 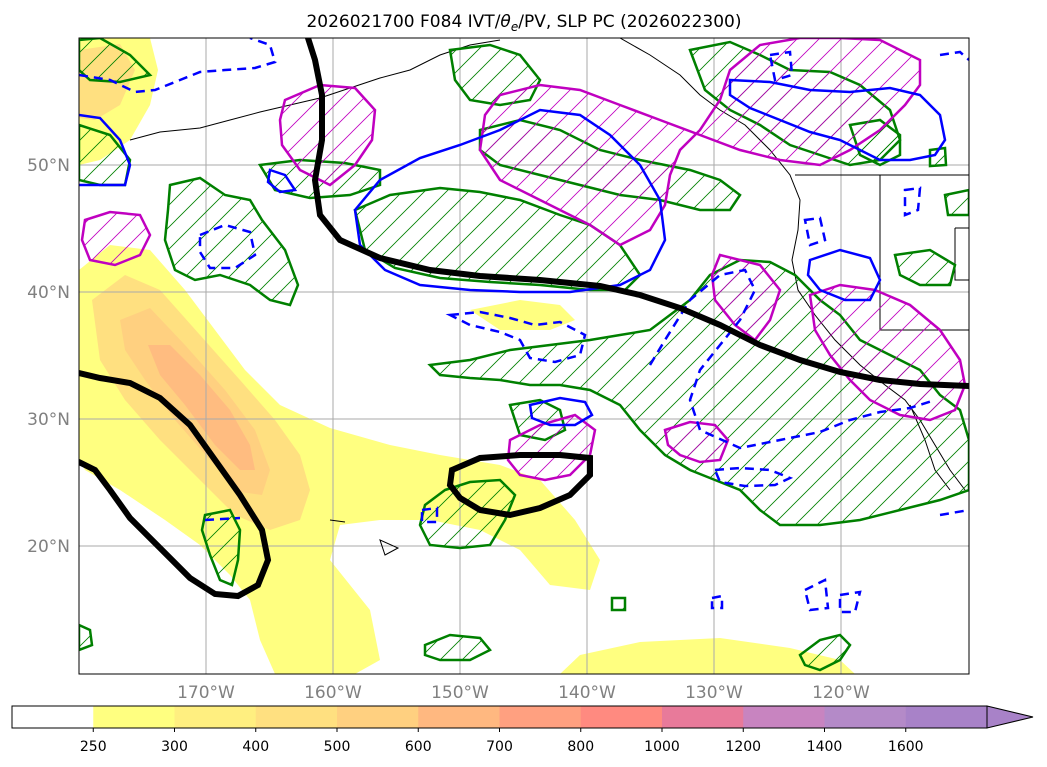 What do you see at coordinates (327, 135) in the screenshot?
I see `pv-contour-a` at bounding box center [327, 135].